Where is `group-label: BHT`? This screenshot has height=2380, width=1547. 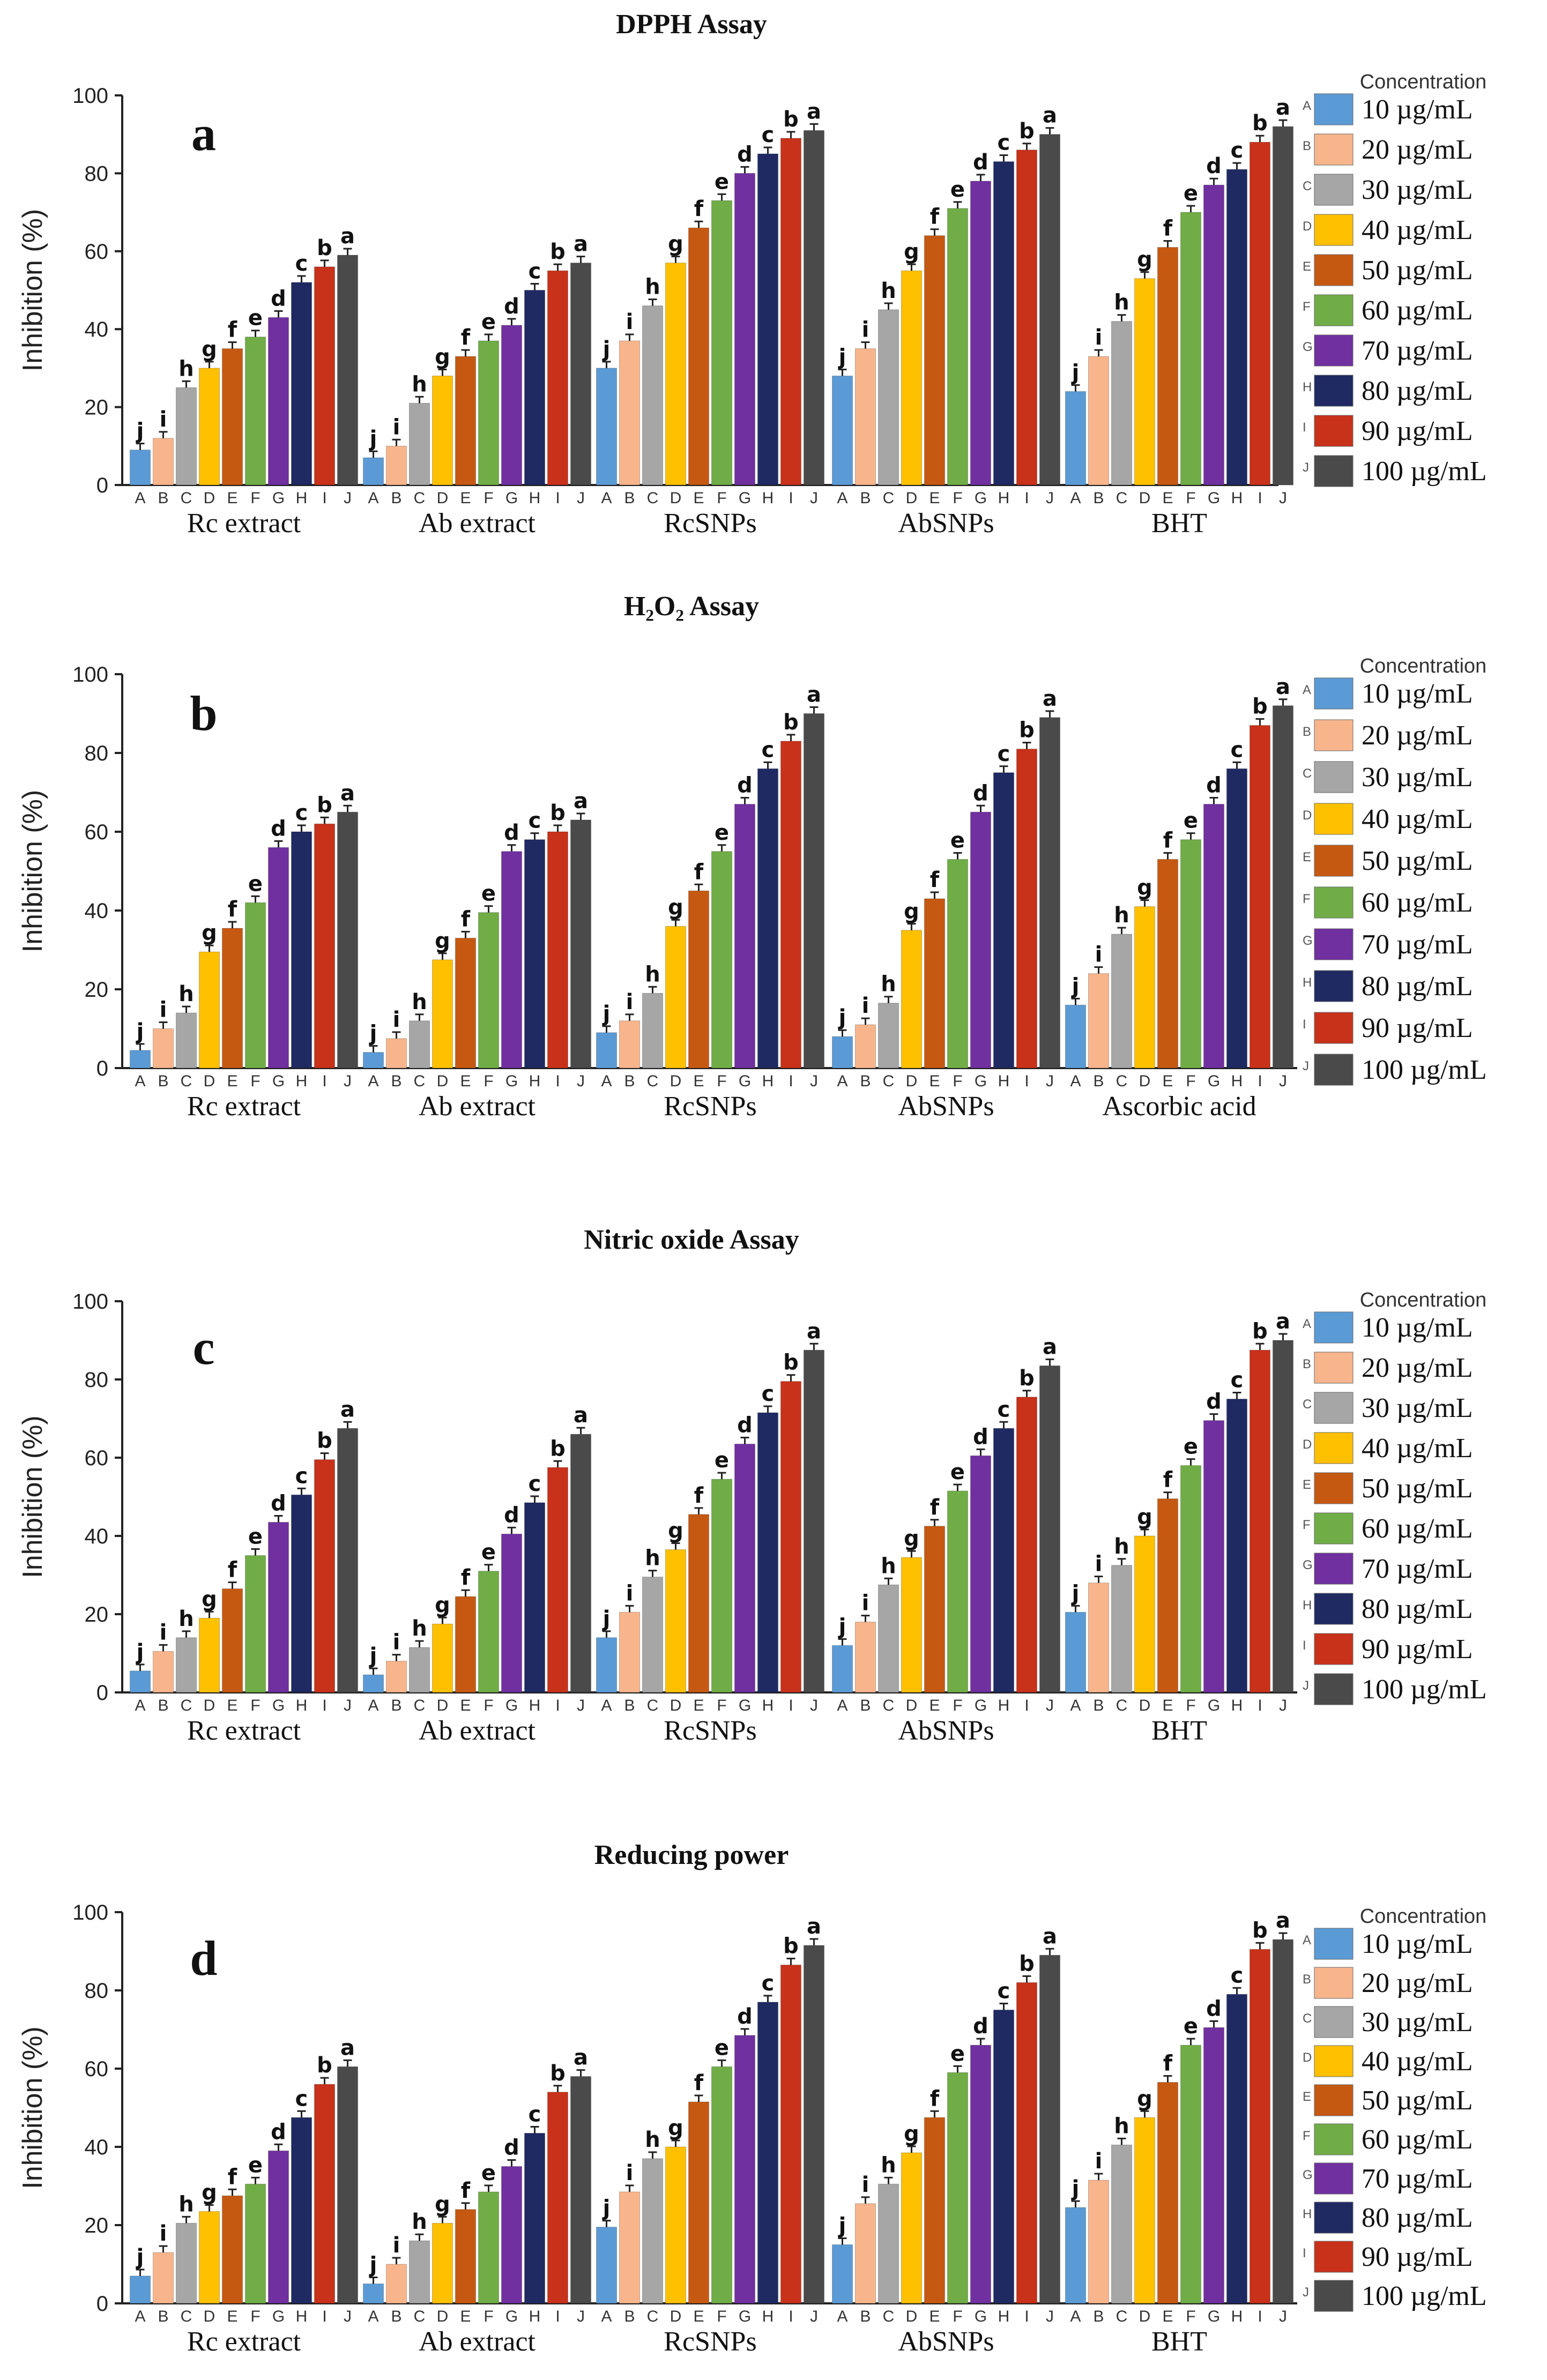 group-label: BHT is located at coordinates (1179, 524).